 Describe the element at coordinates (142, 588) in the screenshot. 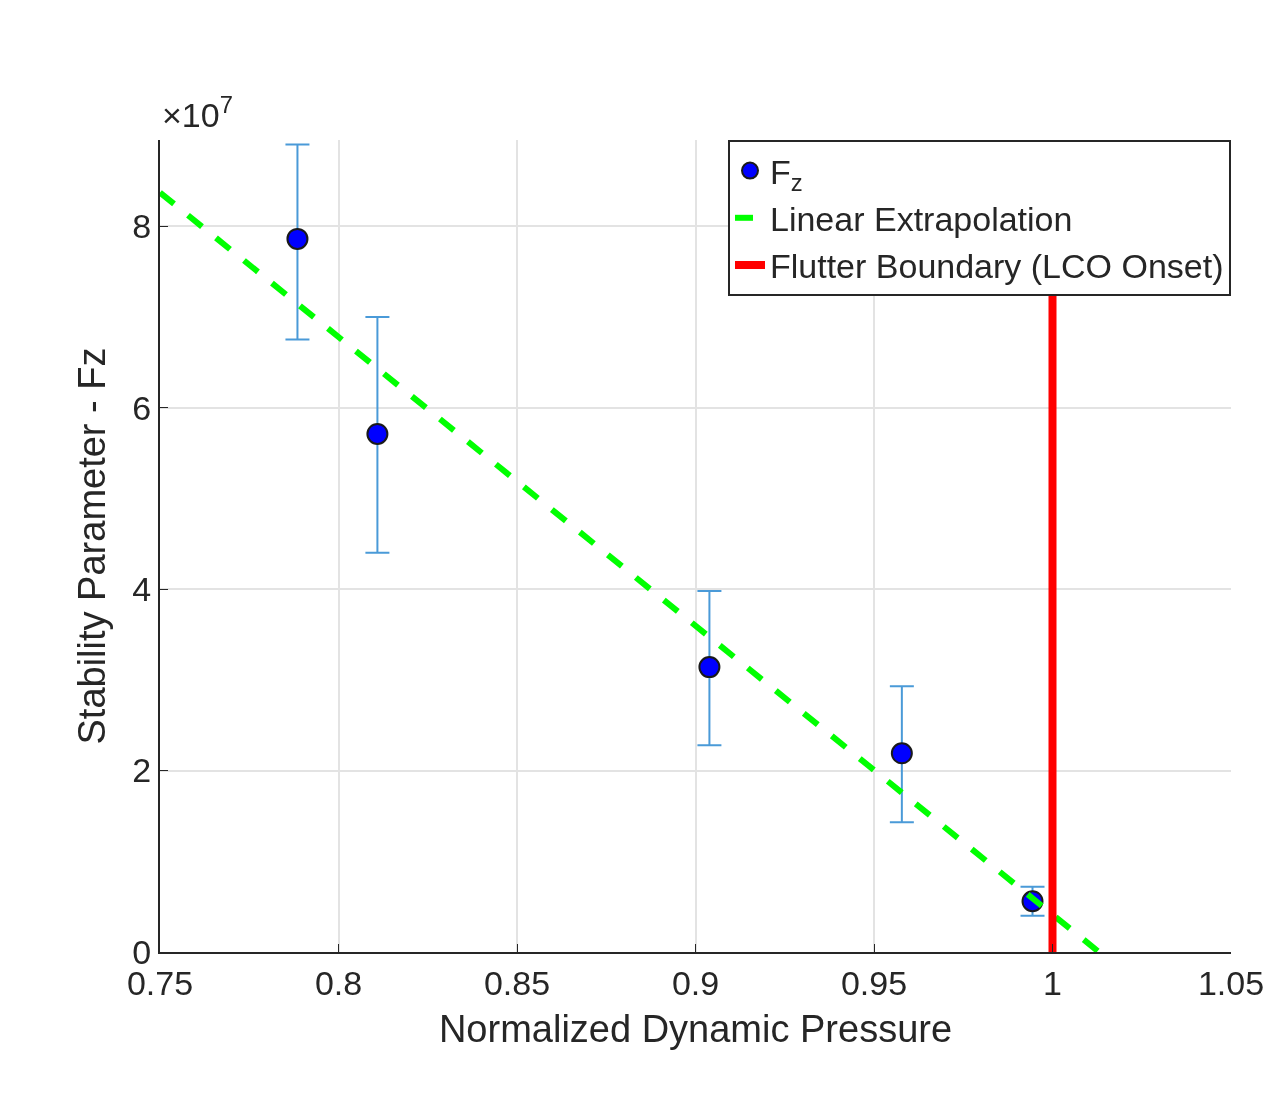

I see `y-tick-label: 4` at that location.